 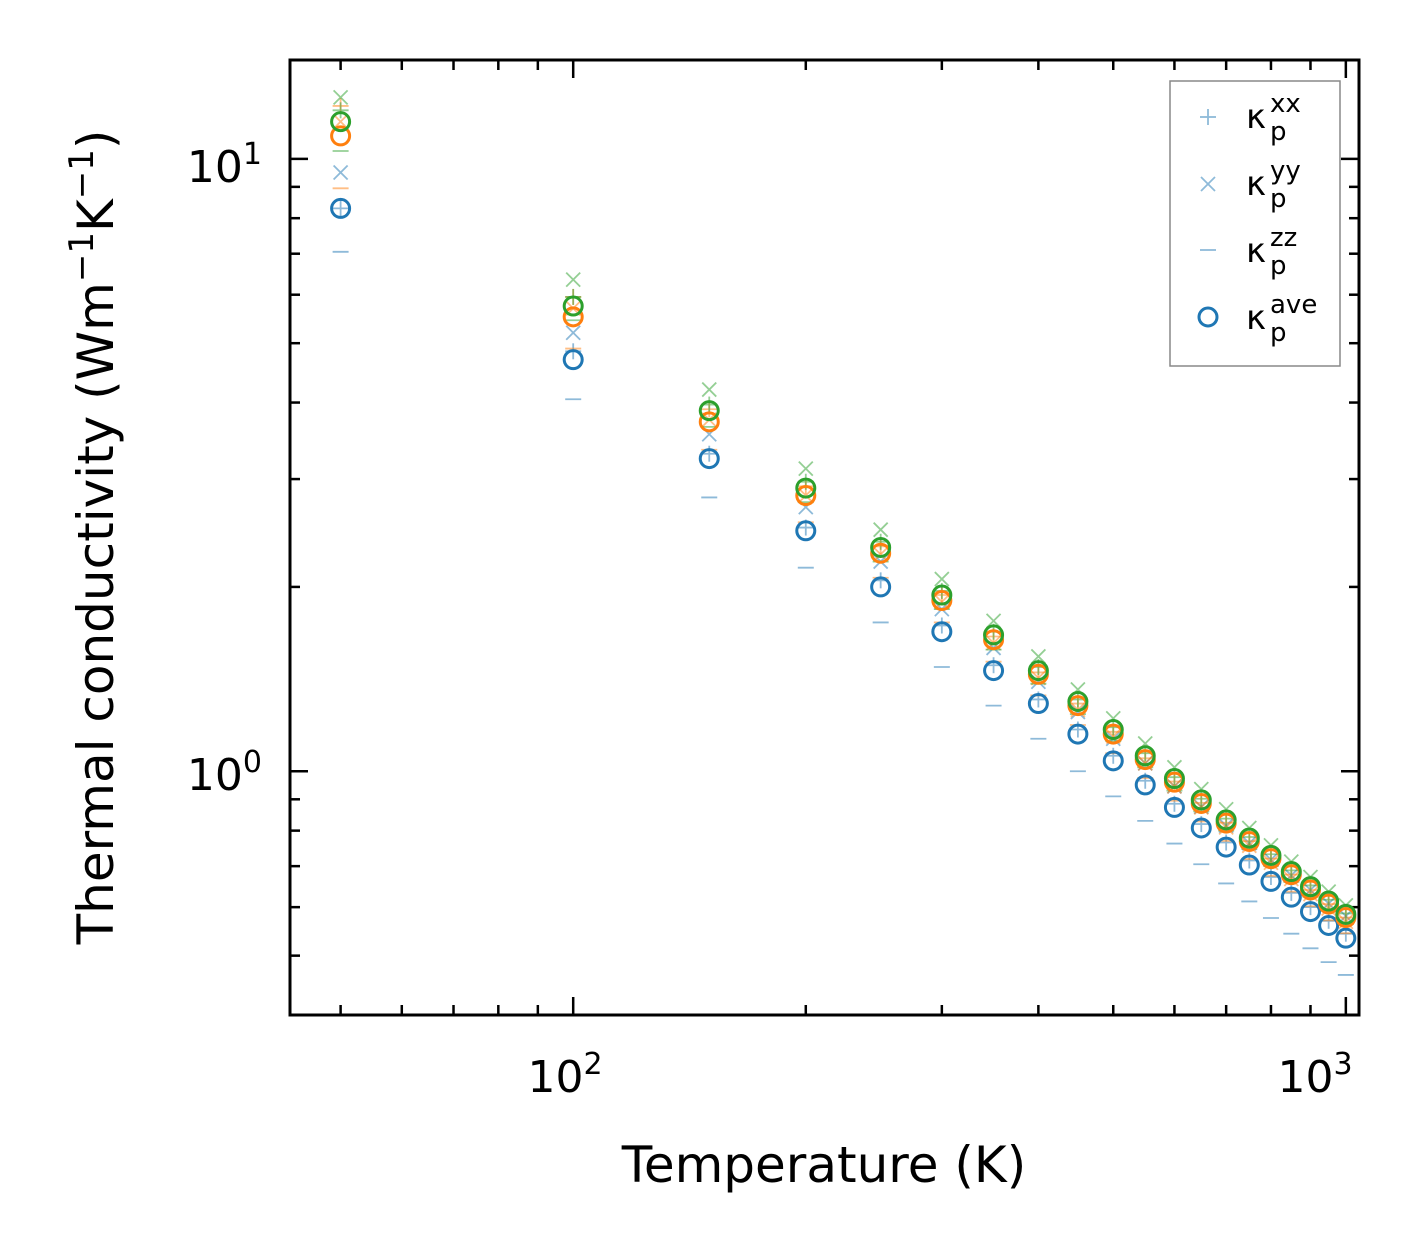 I want to click on legend-marker-circle, so click(x=1208, y=317).